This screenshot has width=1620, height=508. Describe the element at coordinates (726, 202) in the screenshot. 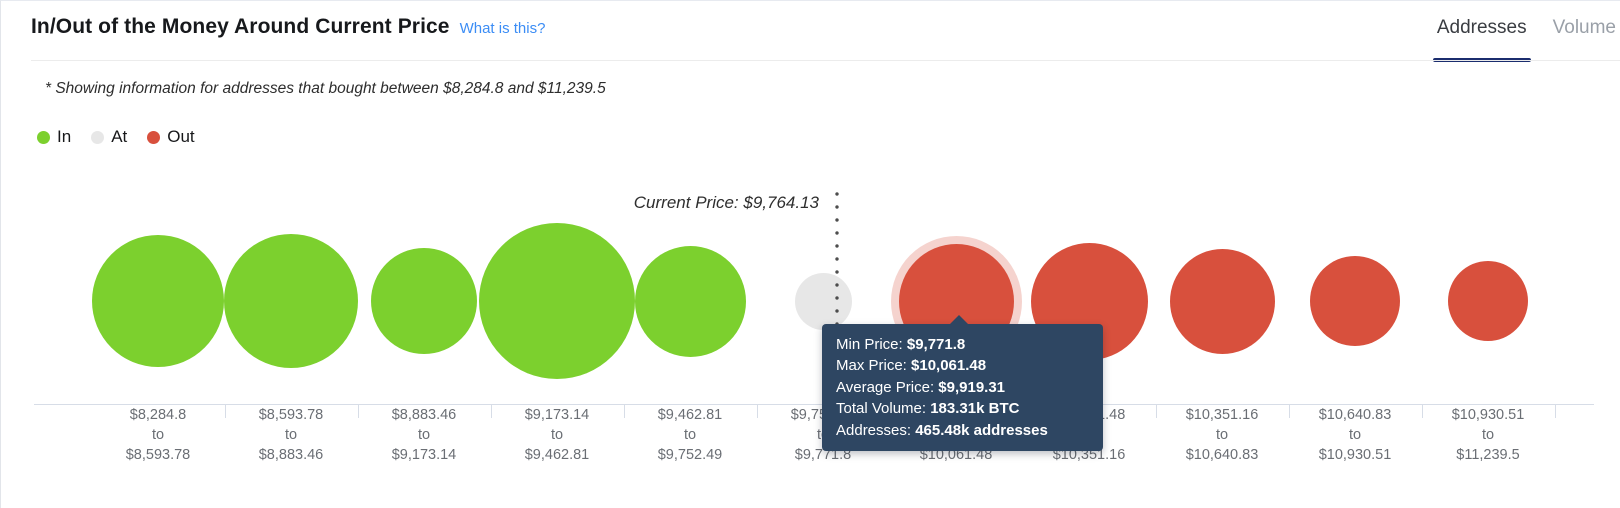

I see `current-price-label: Current Price: $9,764.13` at that location.